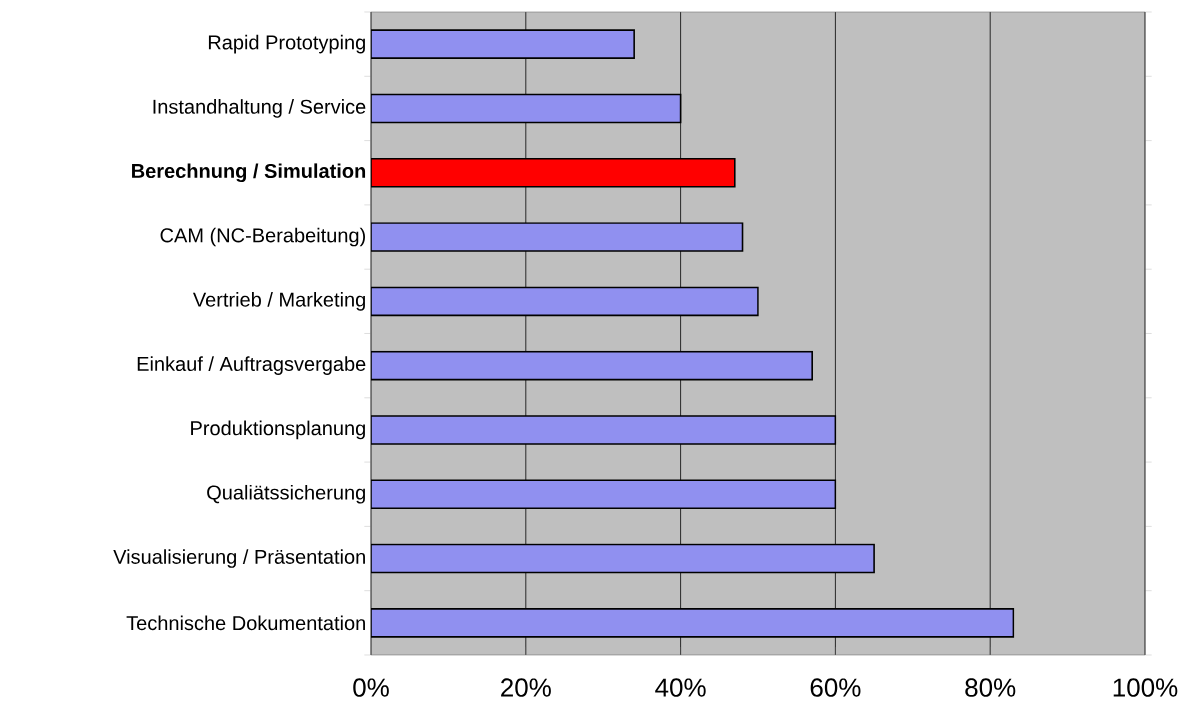 The image size is (1197, 706). I want to click on y-tick-label: Technische Dokumentation, so click(245, 623).